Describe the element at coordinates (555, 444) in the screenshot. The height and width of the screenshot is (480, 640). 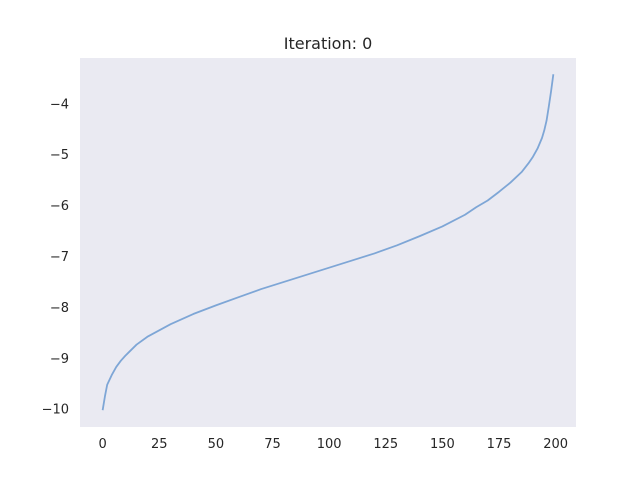
I see `x-tick-label: 200` at that location.